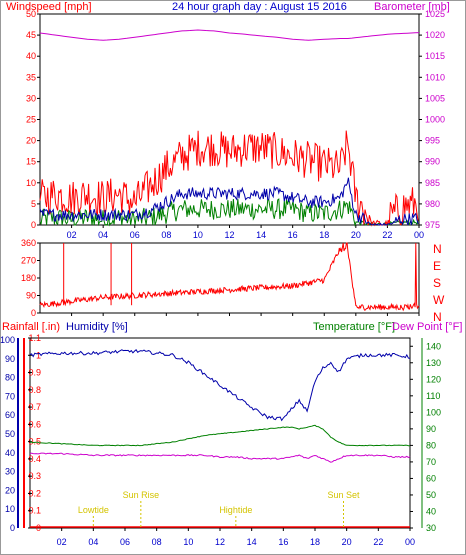 The image size is (466, 555). What do you see at coordinates (33, 204) in the screenshot?
I see `wind-tick-label: 5` at bounding box center [33, 204].